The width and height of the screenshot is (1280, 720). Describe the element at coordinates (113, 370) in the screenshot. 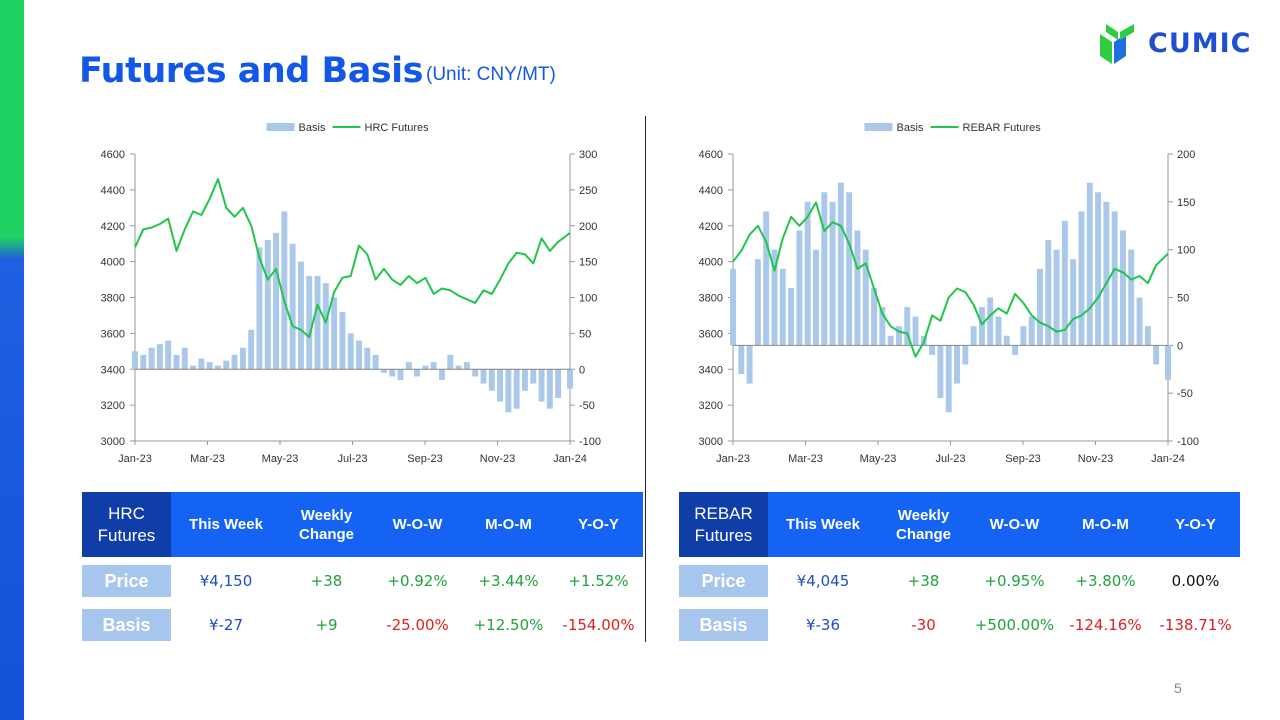

I see `left-tick-label: 3400` at that location.